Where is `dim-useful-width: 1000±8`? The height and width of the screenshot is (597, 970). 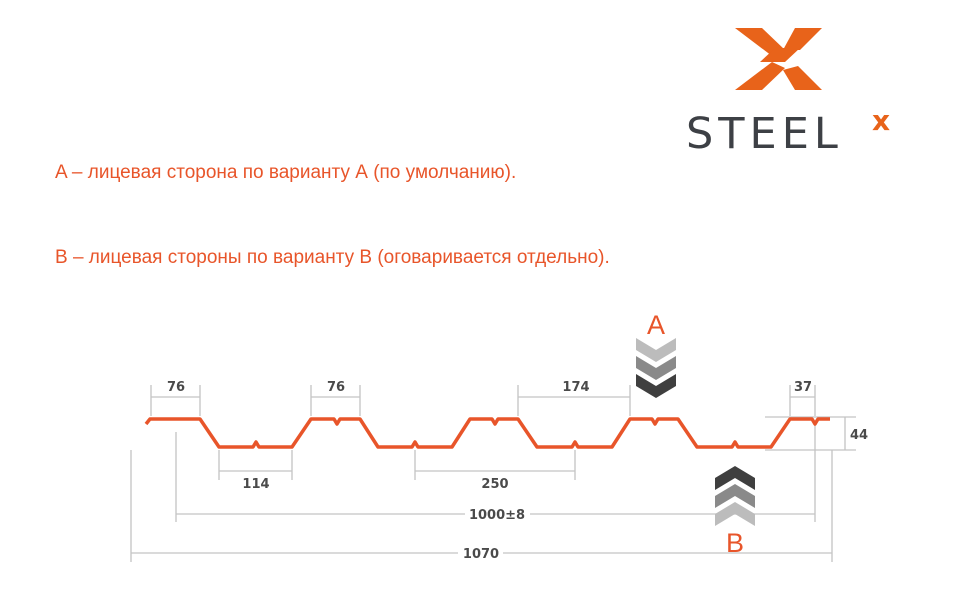 dim-useful-width: 1000±8 is located at coordinates (497, 515).